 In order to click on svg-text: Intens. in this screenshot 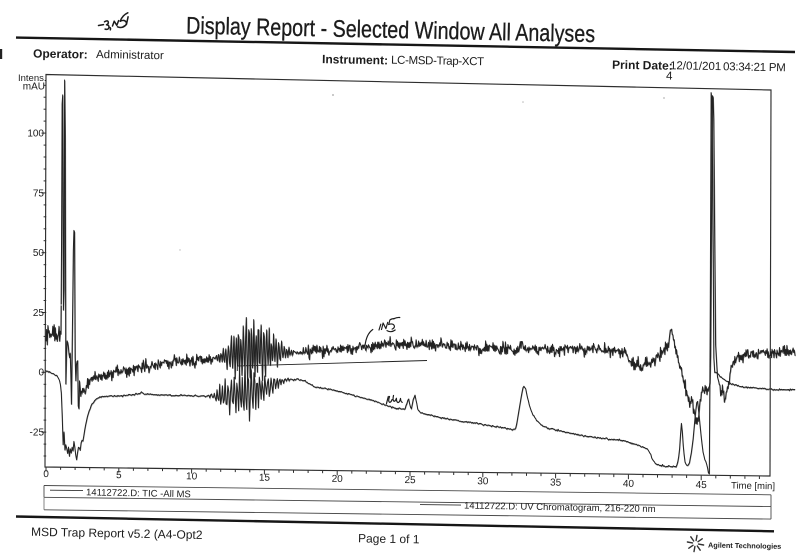, I will do `click(32, 78)`.